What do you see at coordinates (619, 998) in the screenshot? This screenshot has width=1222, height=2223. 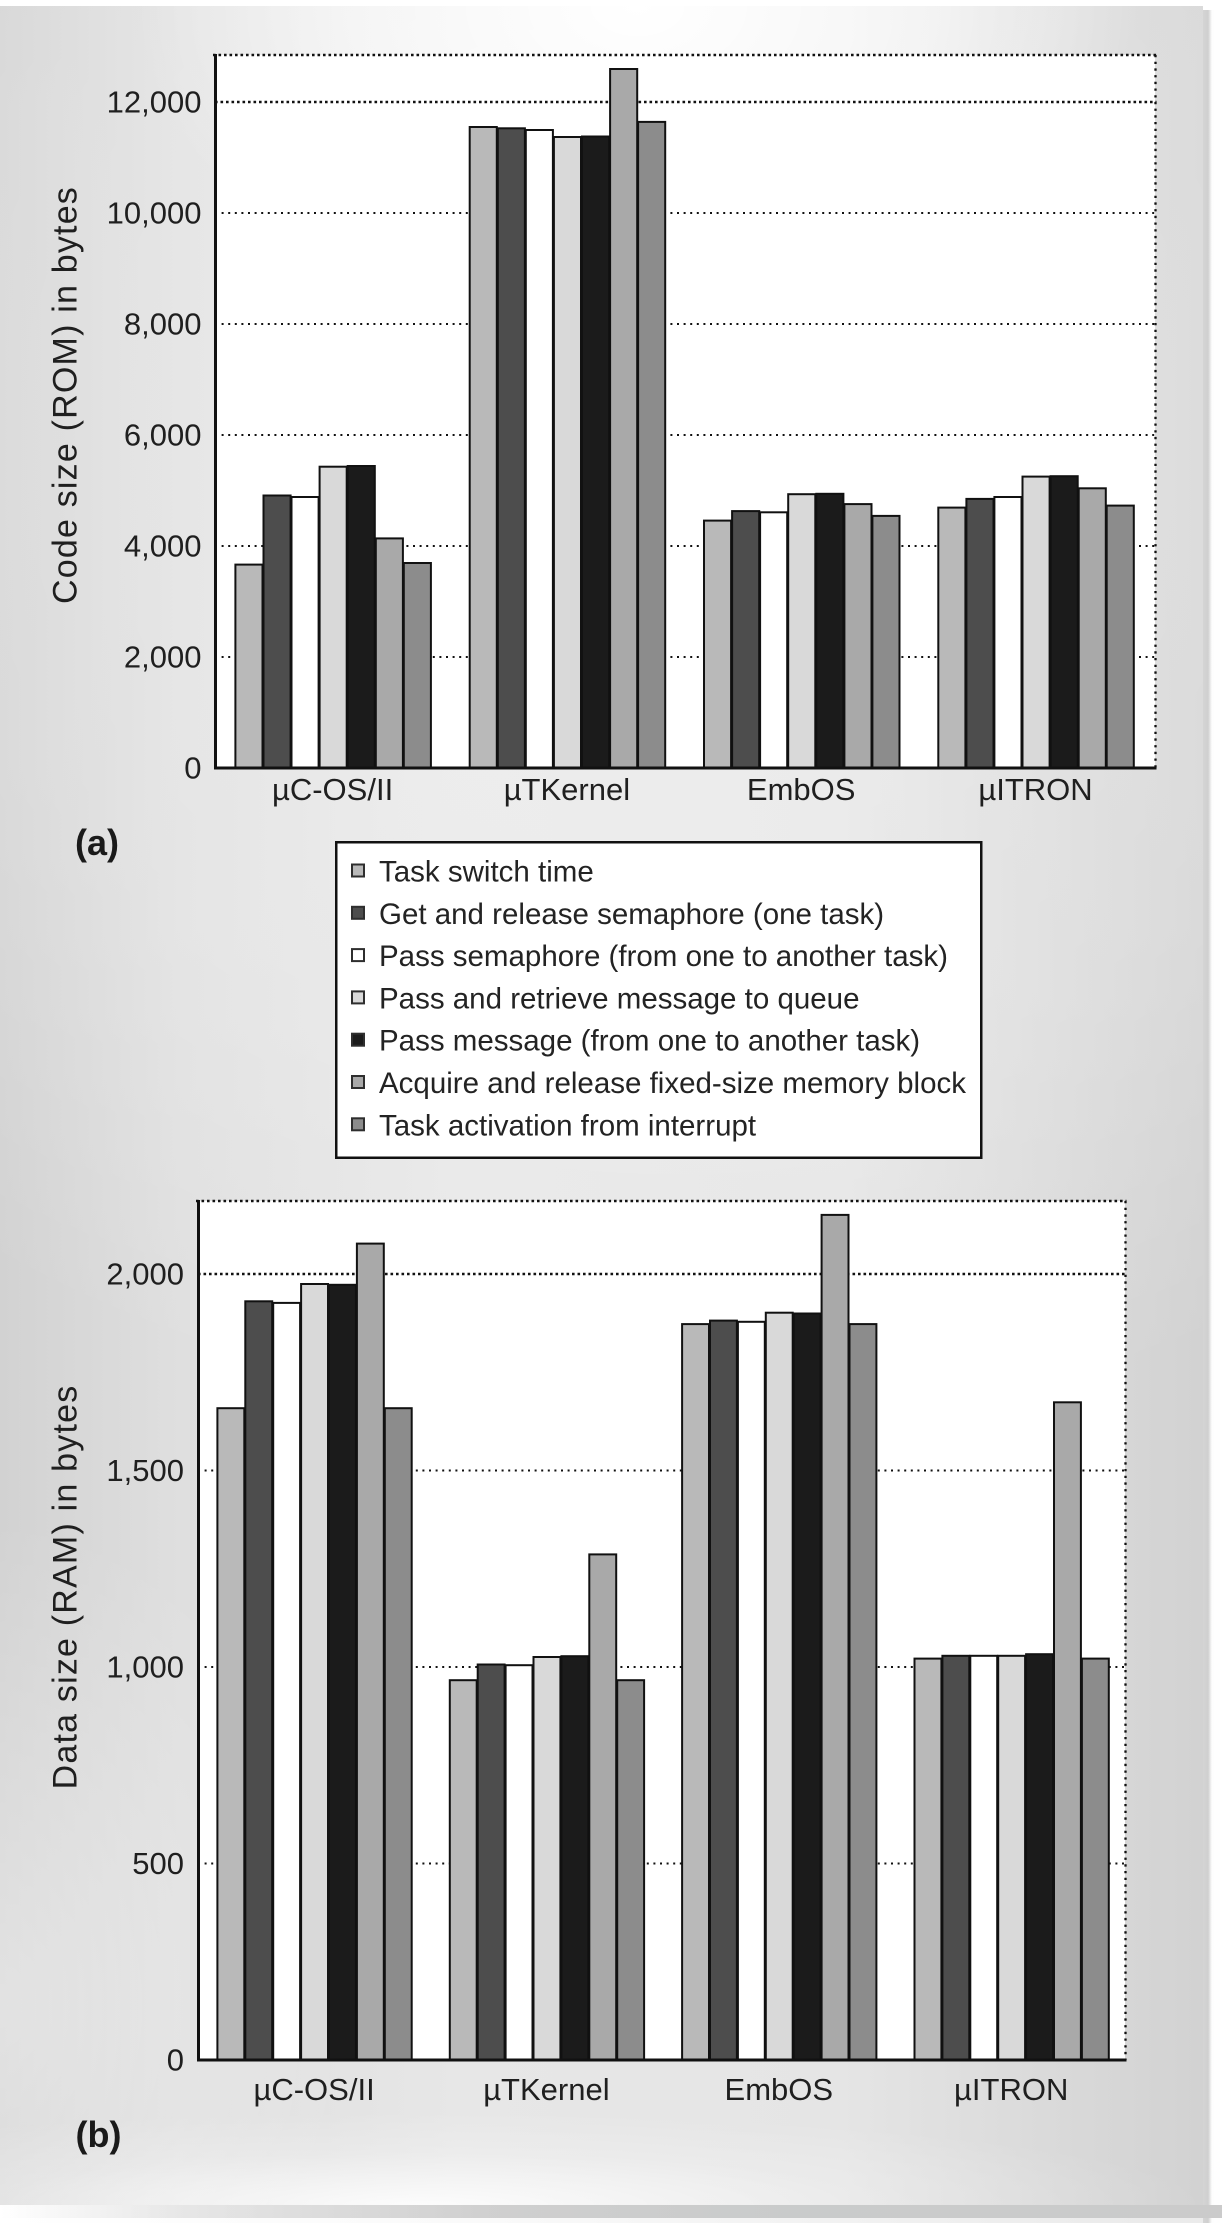 I see `svg-text:Pass and retrieve message to q: Pass and retrieve message to queue` at bounding box center [619, 998].